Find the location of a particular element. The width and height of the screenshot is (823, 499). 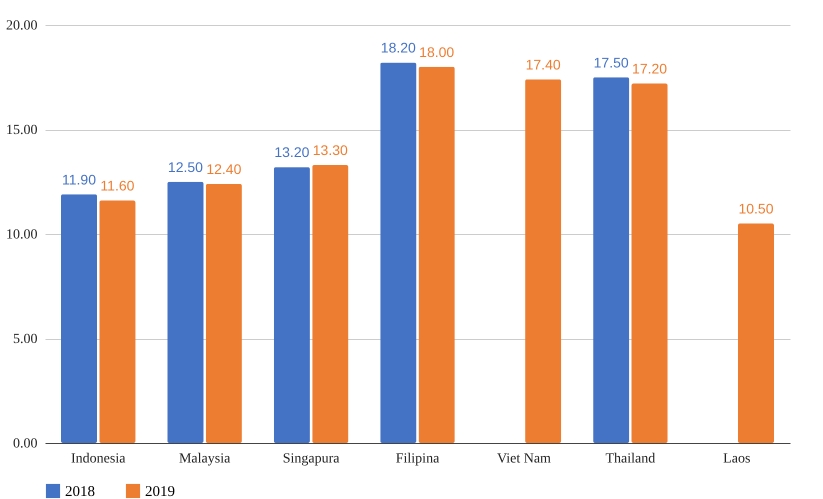

data-label: 17.50 is located at coordinates (611, 62).